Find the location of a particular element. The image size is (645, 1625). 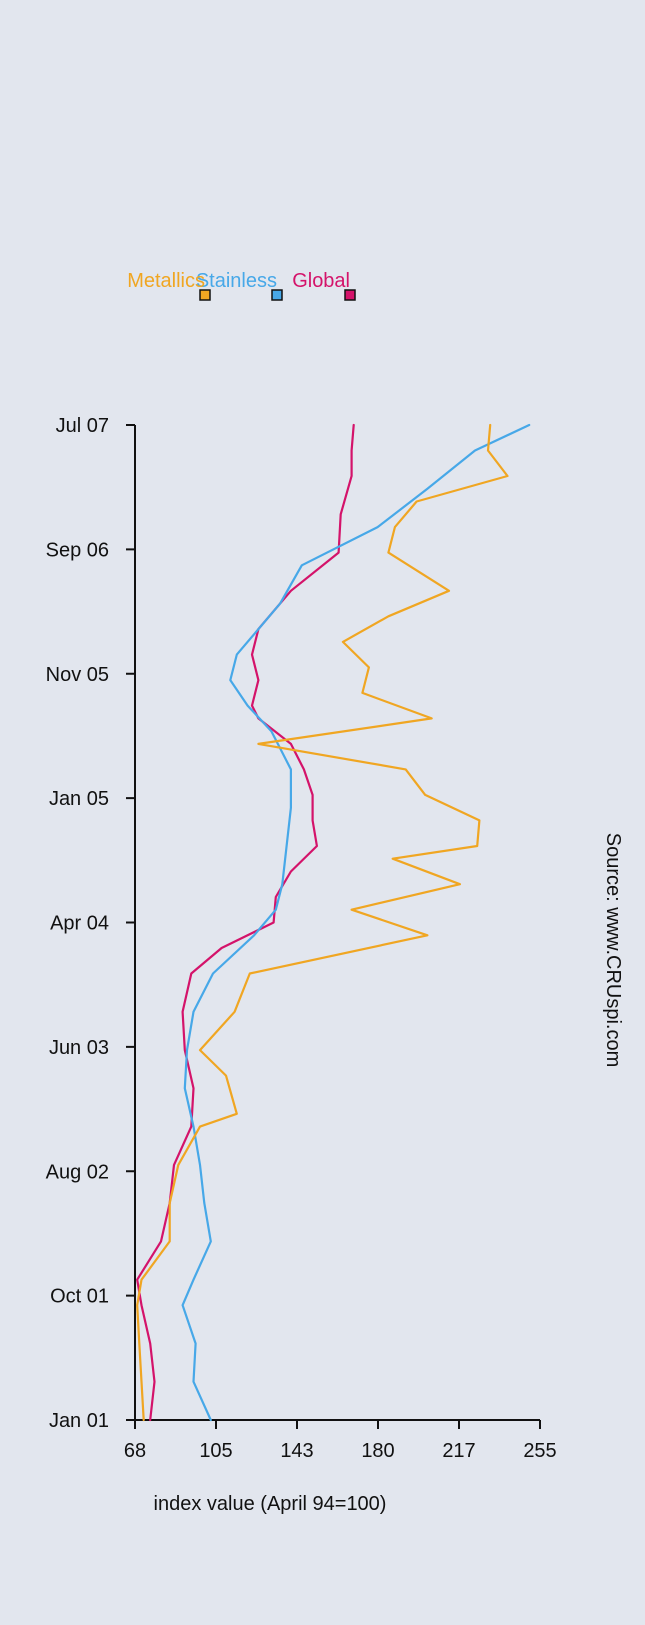

x-tick-label: Aug 02 is located at coordinates (77, 1172).